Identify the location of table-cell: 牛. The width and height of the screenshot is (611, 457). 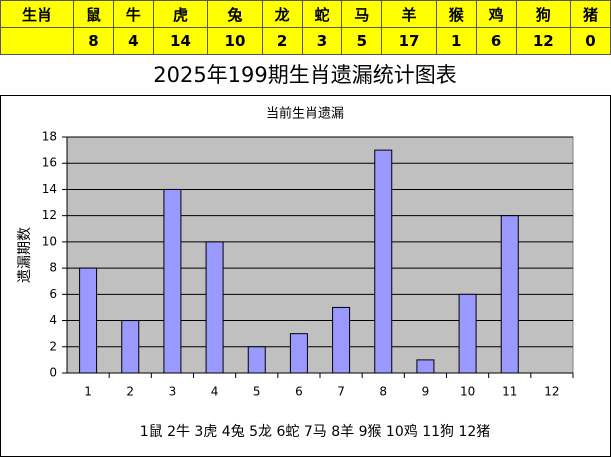
(133, 14).